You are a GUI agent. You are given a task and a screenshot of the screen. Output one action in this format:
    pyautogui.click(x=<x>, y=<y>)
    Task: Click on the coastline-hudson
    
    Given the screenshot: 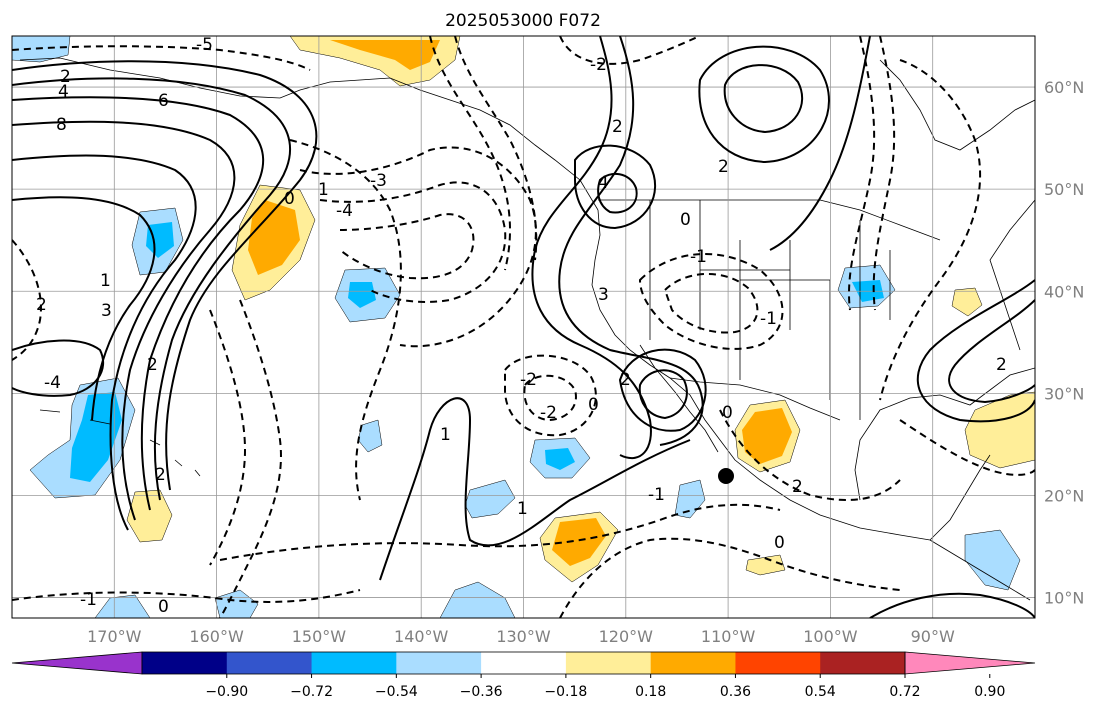 What is the action you would take?
    pyautogui.click(x=957, y=105)
    